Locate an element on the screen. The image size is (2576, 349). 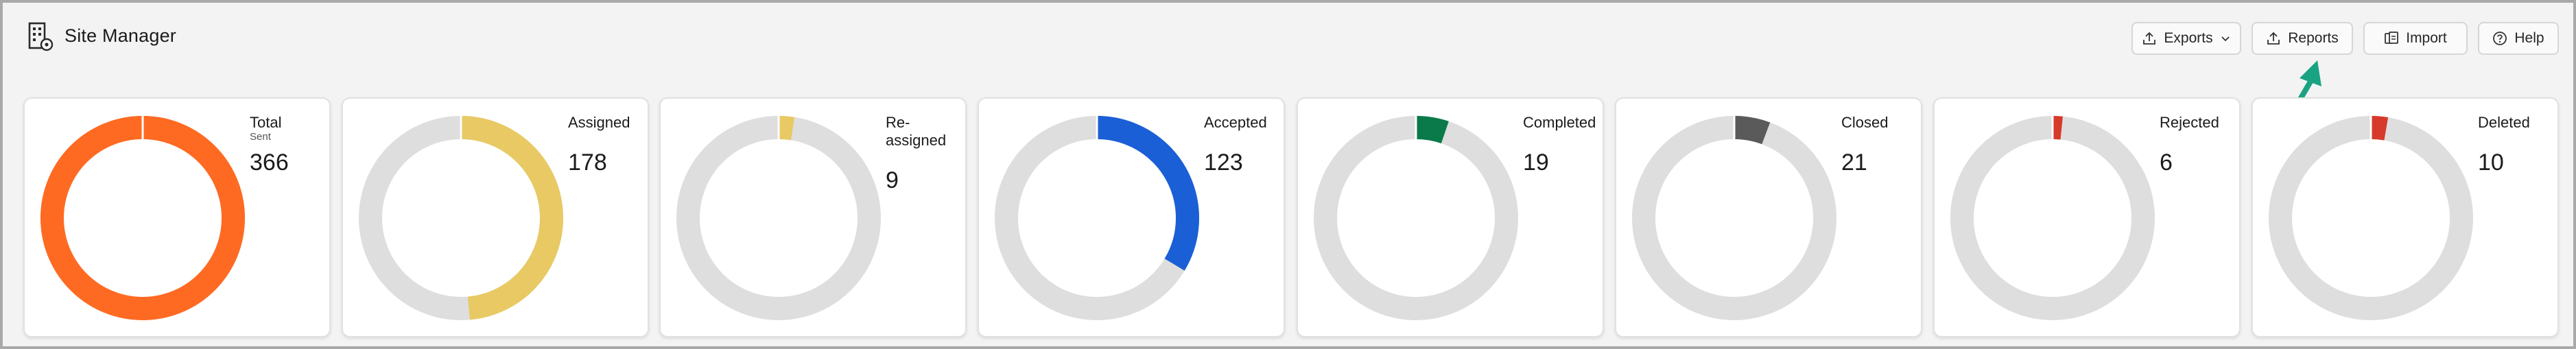
card-label: Assigned is located at coordinates (599, 122).